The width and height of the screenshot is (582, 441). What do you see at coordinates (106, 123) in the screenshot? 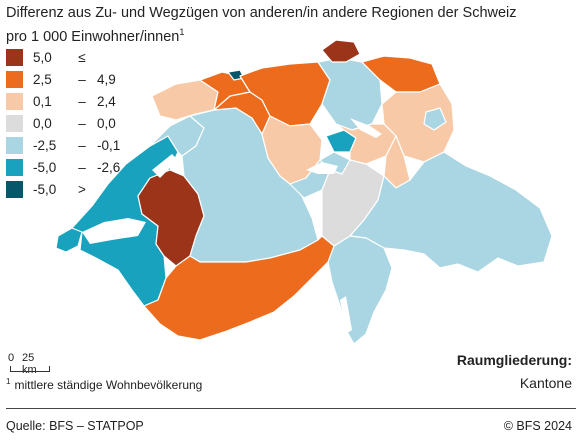
I see `legend-upper-bound: 0,0` at bounding box center [106, 123].